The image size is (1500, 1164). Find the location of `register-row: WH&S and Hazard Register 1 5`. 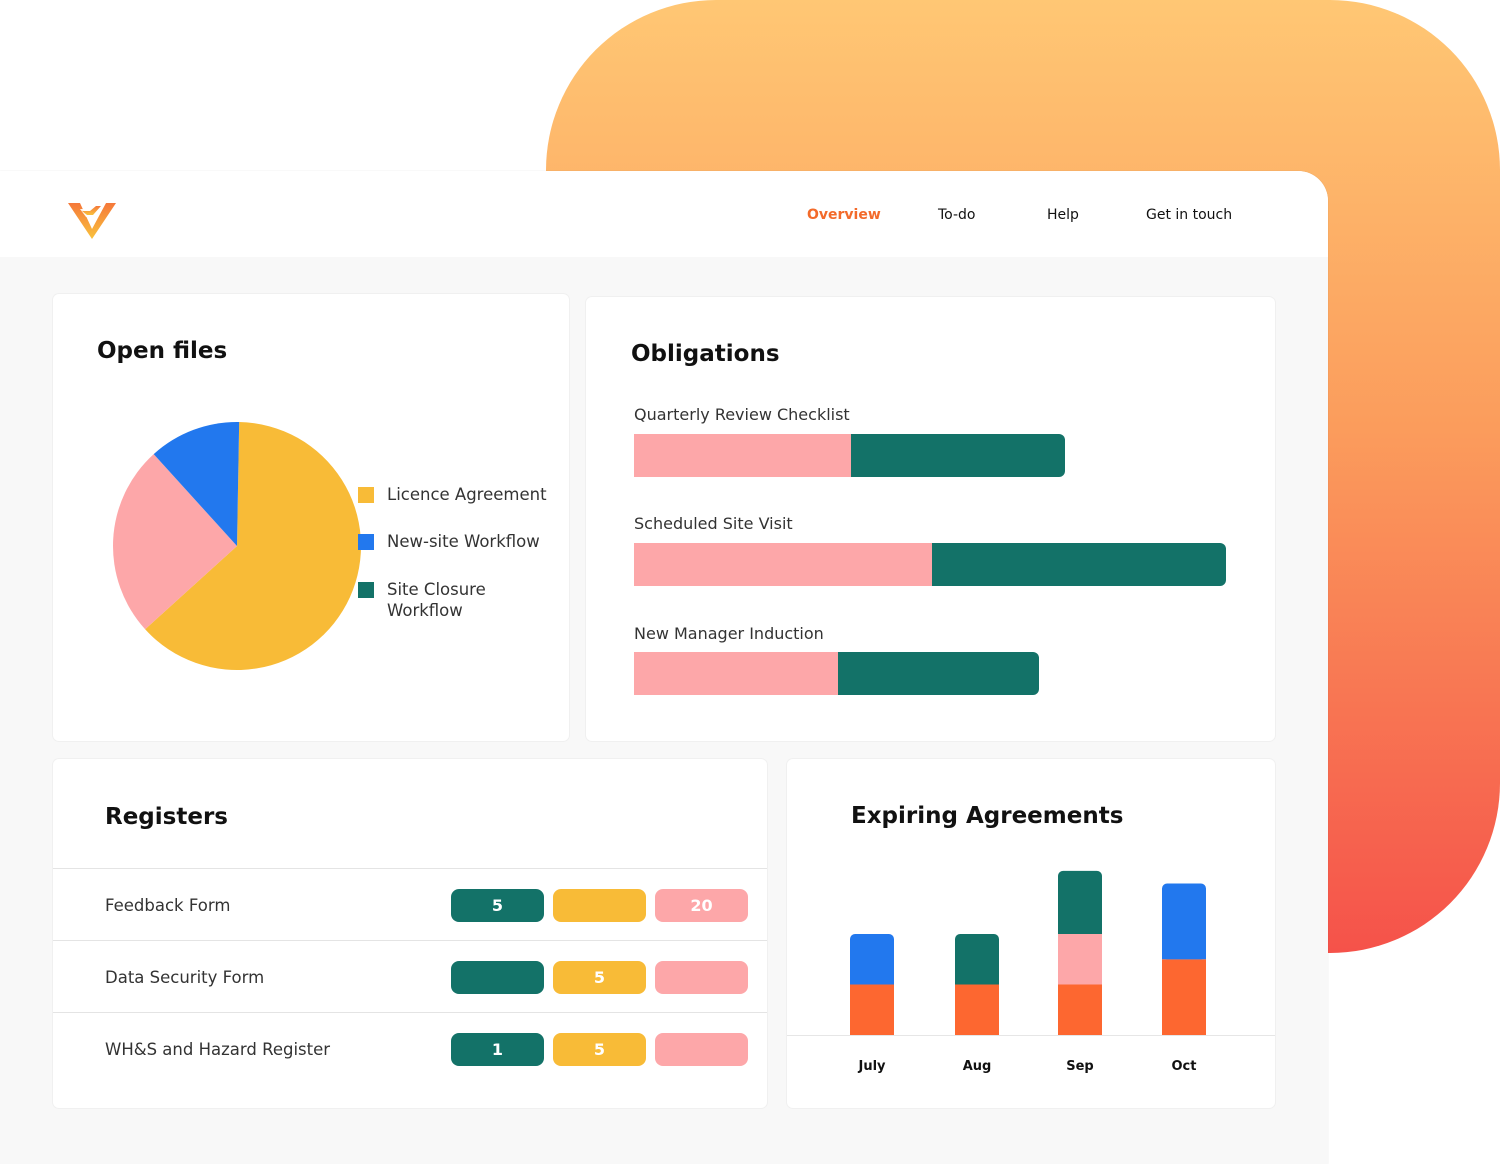

register-row: WH&S and Hazard Register 1 5 is located at coordinates (410, 1048).